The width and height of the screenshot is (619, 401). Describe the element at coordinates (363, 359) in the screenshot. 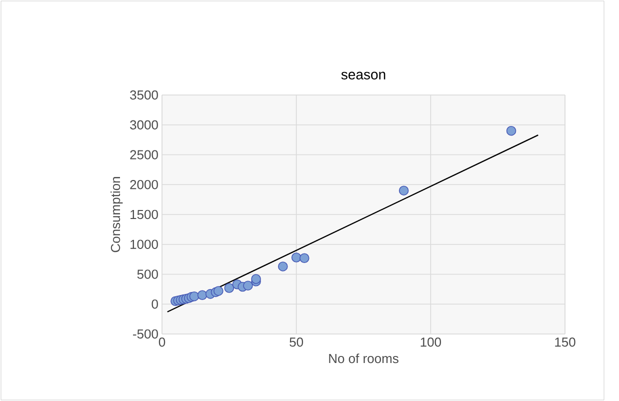

I see `x-axis-title: No of rooms` at that location.